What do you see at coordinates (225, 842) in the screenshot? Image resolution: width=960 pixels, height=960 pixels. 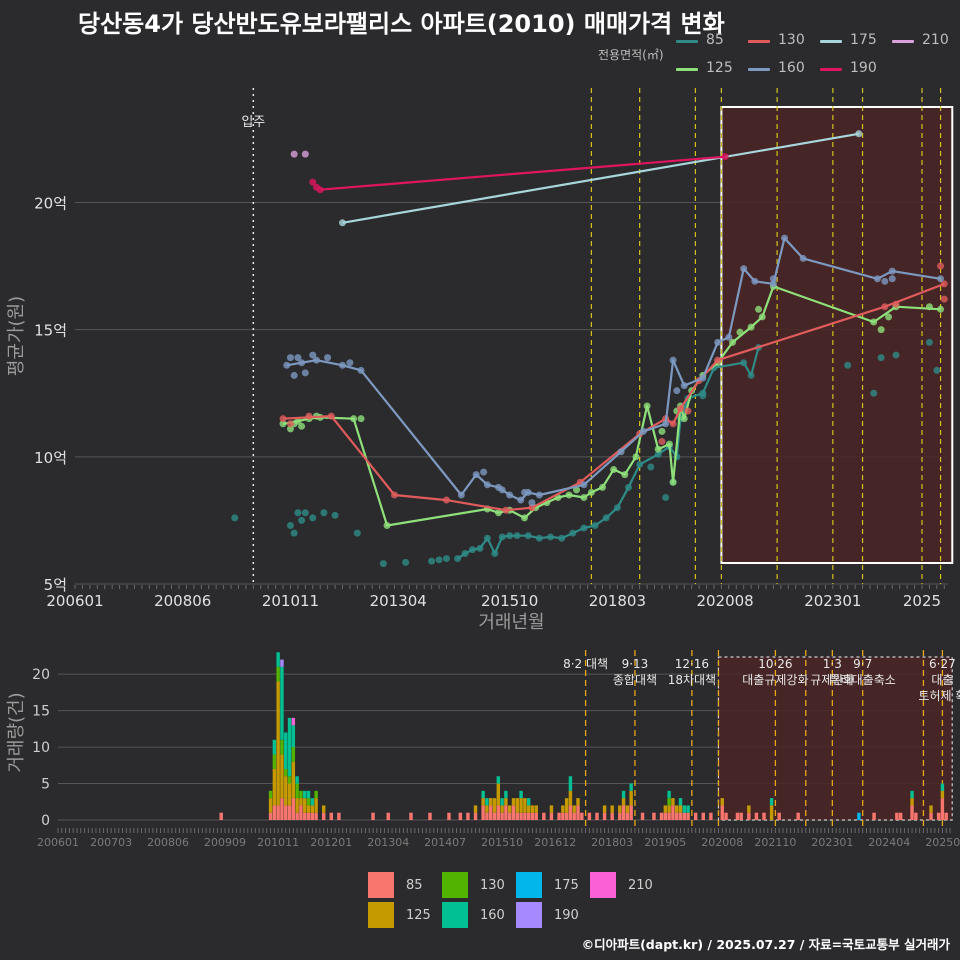 I see `volume-x-tick-label: 200909` at bounding box center [225, 842].